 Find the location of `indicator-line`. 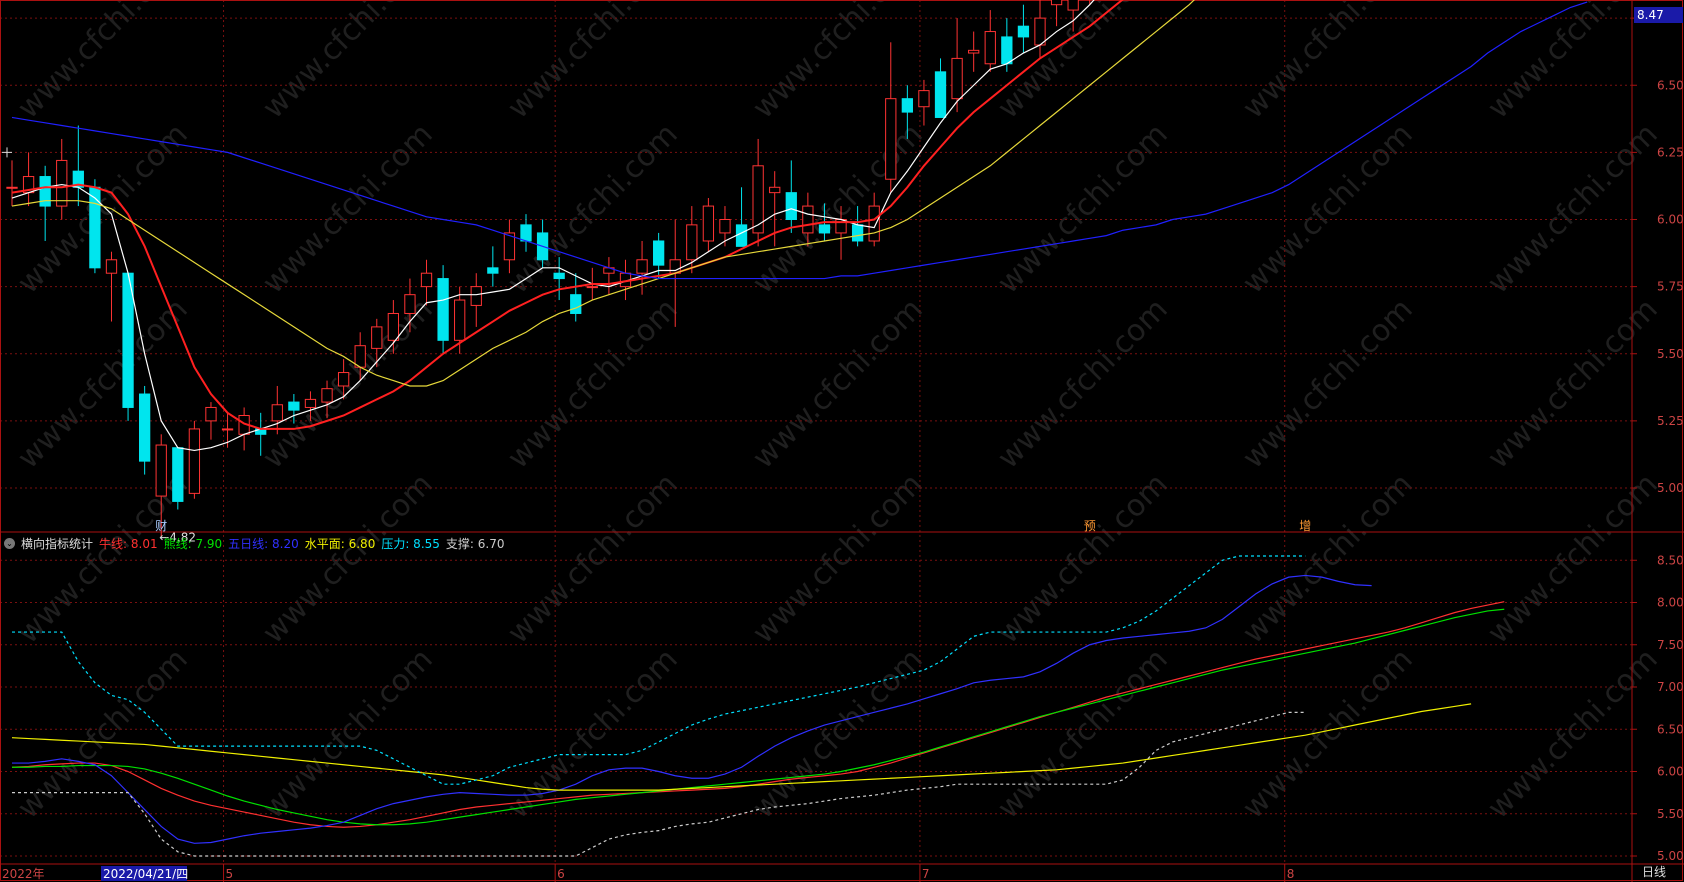

indicator-line is located at coordinates (741, 747).